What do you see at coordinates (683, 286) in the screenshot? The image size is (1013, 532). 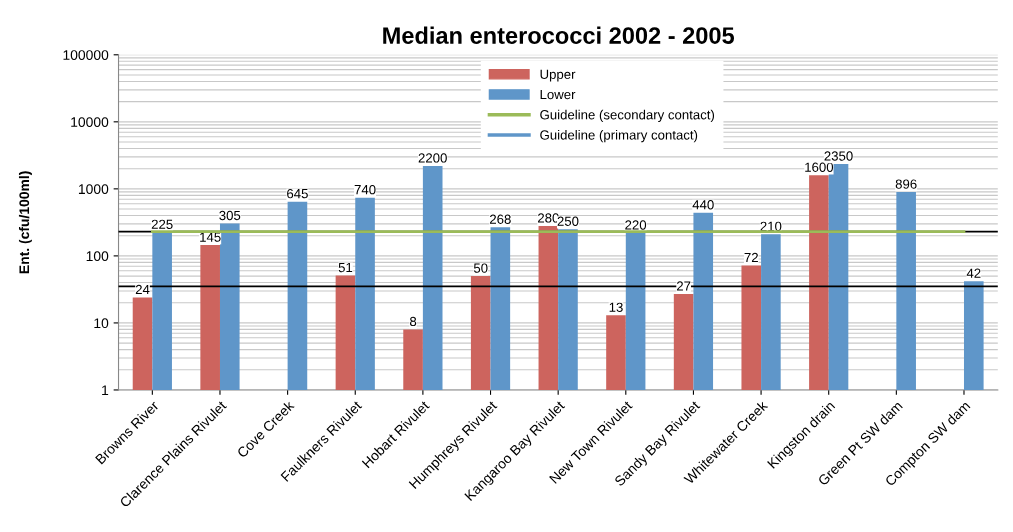 I see `data-label: 27` at bounding box center [683, 286].